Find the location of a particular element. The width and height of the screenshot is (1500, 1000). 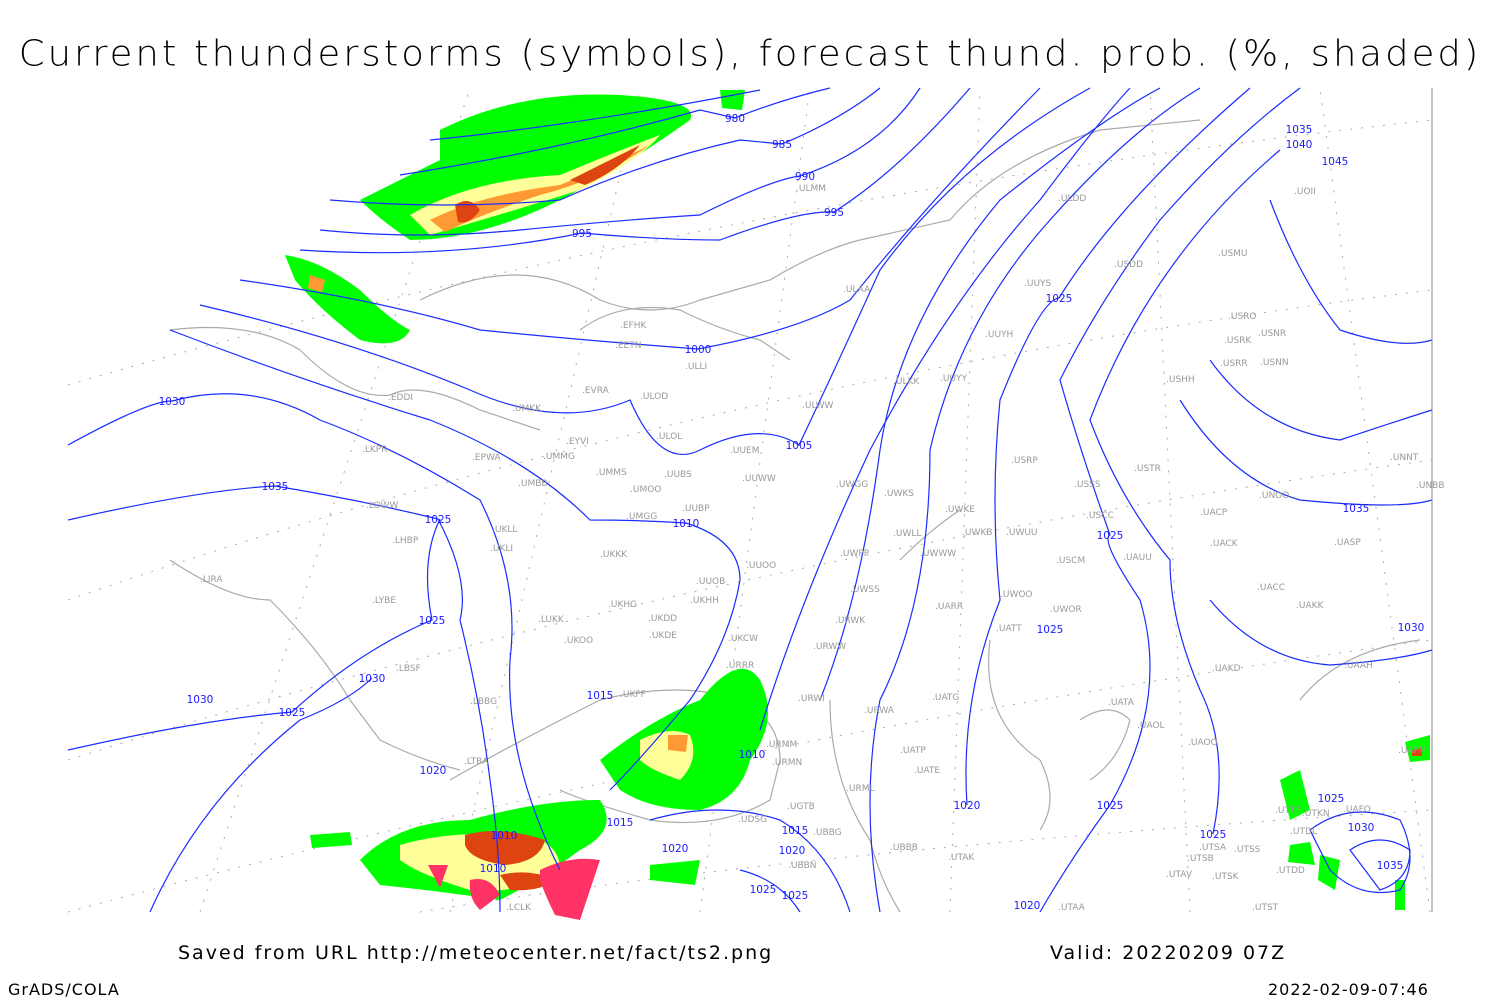

station-label: .UWLL is located at coordinates (907, 534).